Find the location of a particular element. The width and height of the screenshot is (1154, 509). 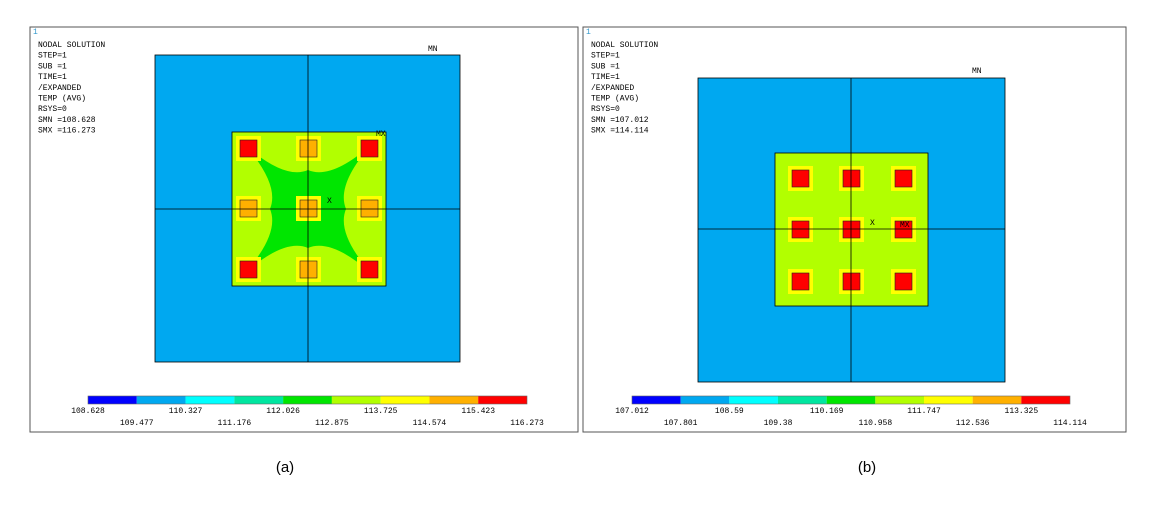

legend-label: 108.628 is located at coordinates (88, 411).